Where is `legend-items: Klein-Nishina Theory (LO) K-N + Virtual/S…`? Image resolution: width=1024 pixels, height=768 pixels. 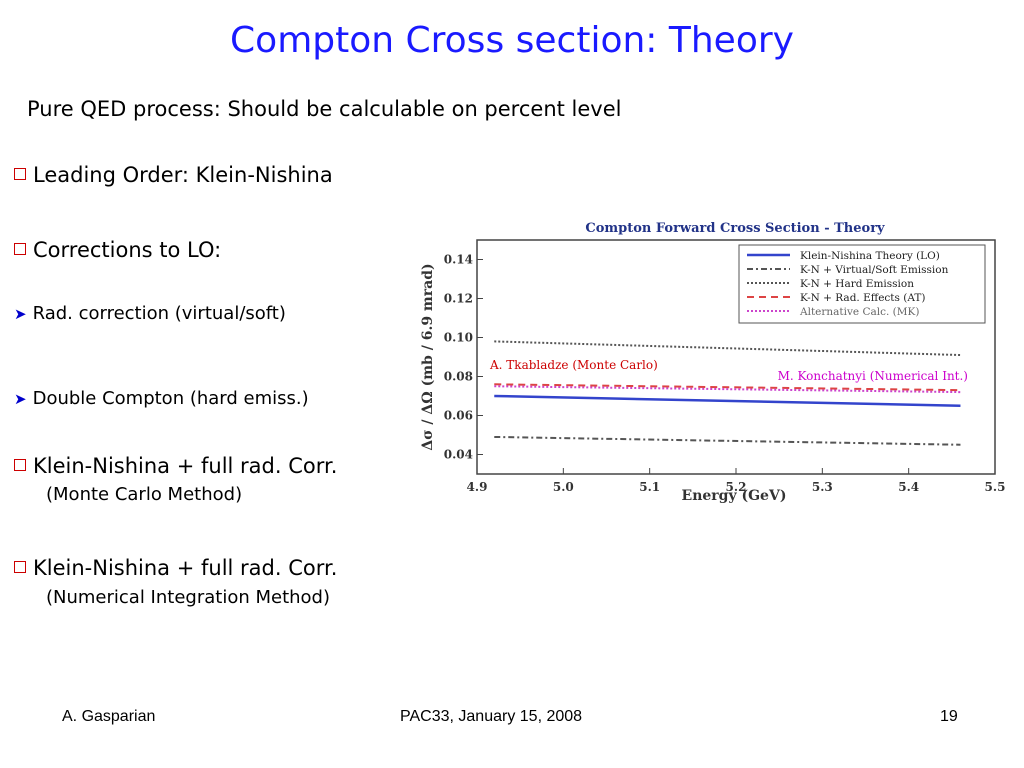 legend-items: Klein-Nishina Theory (LO) K-N + Virtual/S… is located at coordinates (848, 284).